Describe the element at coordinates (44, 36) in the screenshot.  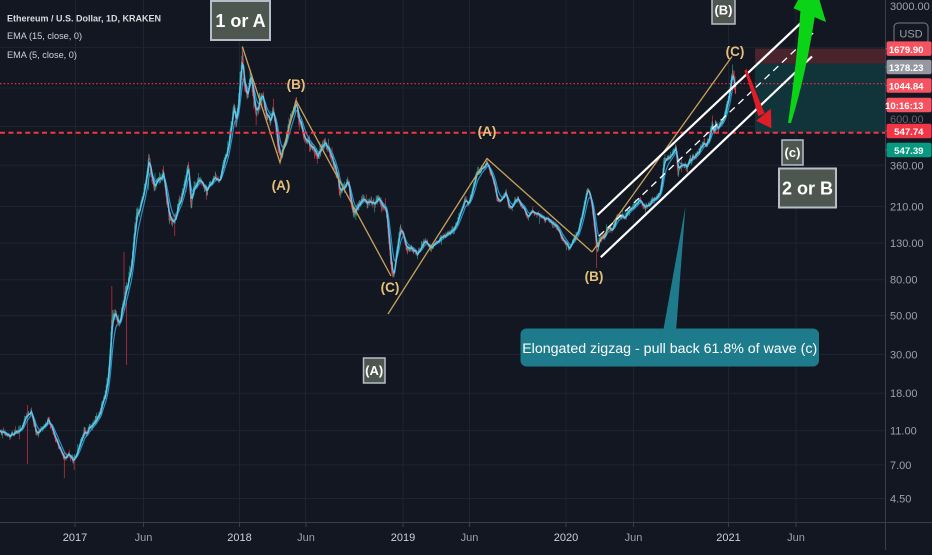
I see `svg-text: EMA (15, close, 0)` at that location.